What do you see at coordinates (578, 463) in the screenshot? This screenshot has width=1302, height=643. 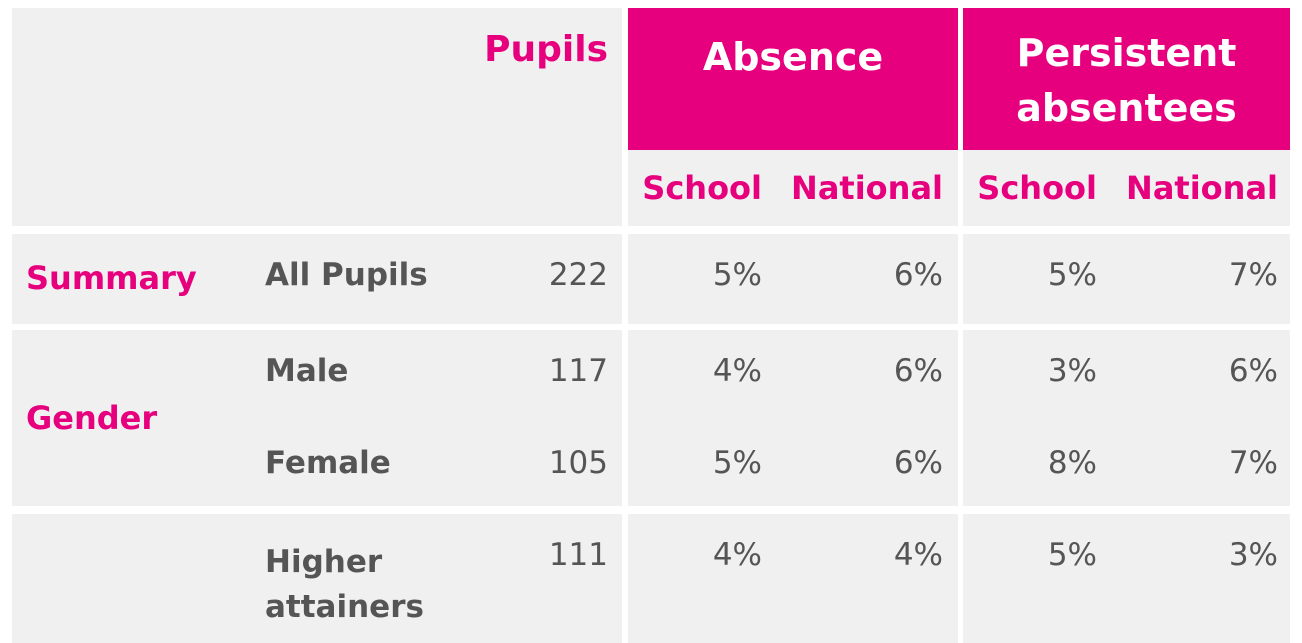 I see `cell-pupils: 105` at bounding box center [578, 463].